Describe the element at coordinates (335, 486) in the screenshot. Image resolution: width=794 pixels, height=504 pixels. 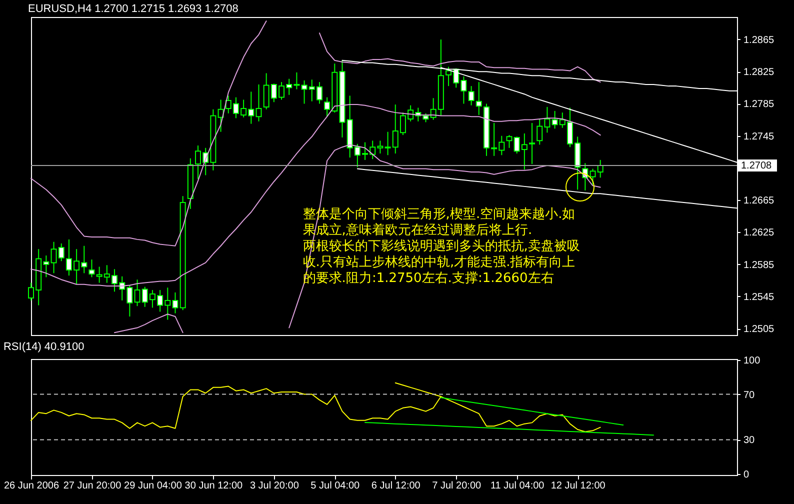
I see `x-tick-label: 5 Jul 04:00` at that location.